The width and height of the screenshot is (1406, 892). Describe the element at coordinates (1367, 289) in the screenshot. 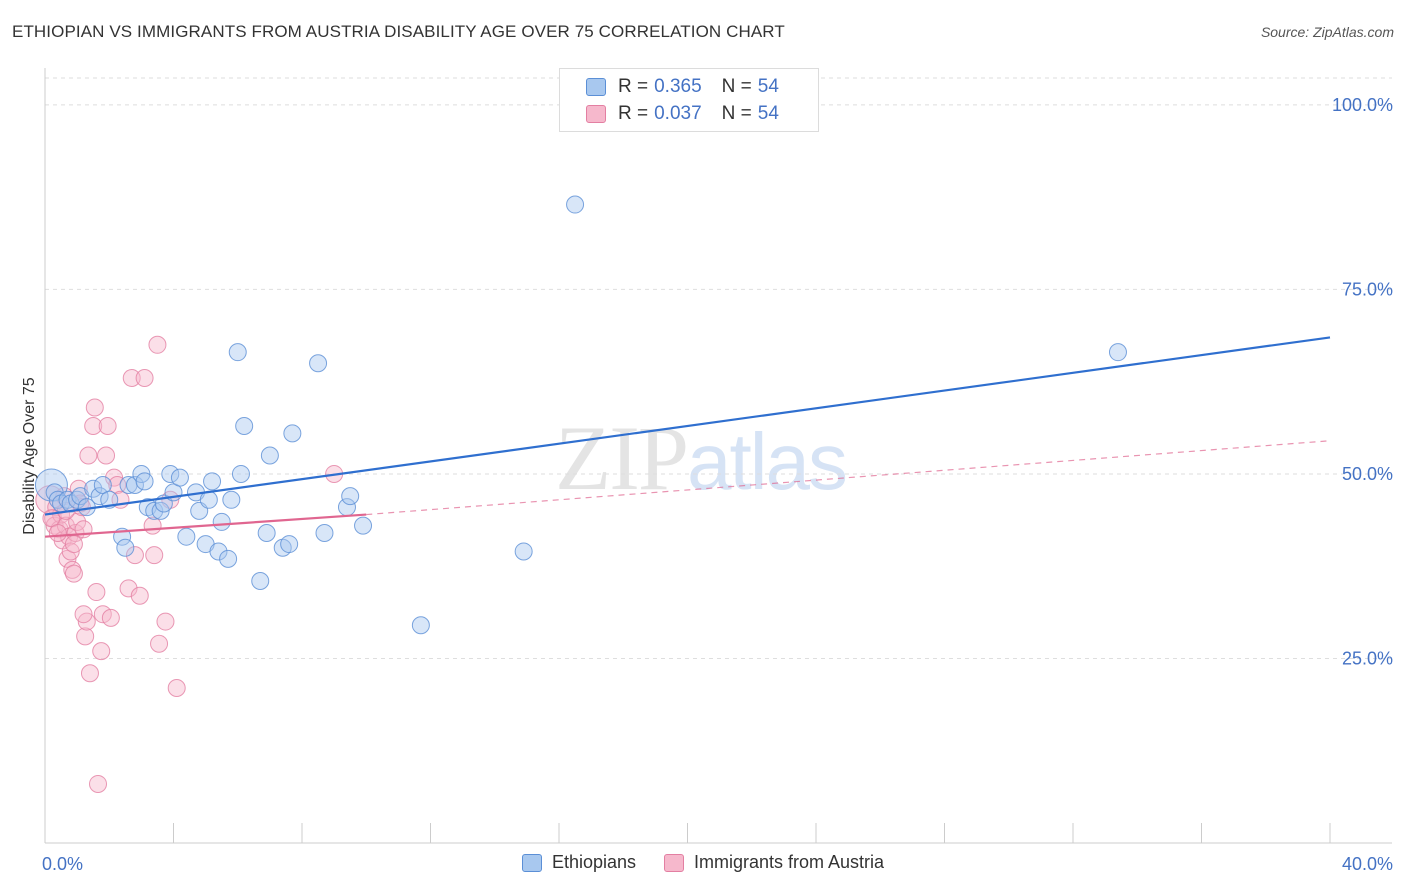

I see `y-tick-label: 75.0%` at that location.